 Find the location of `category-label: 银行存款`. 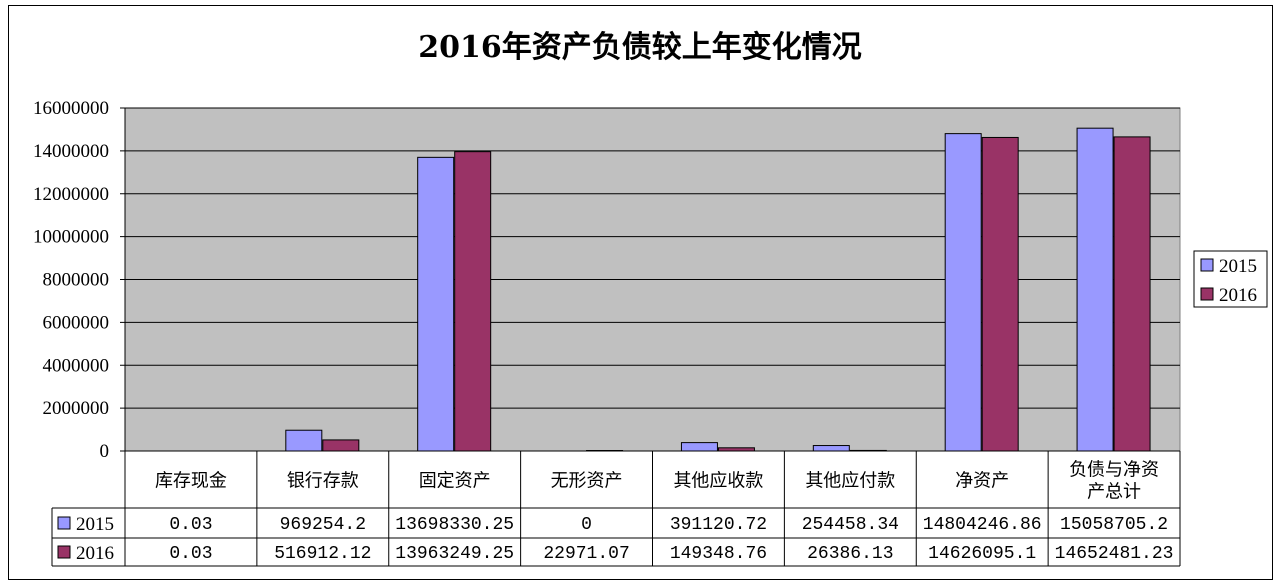

category-label: 银行存款 is located at coordinates (323, 481).